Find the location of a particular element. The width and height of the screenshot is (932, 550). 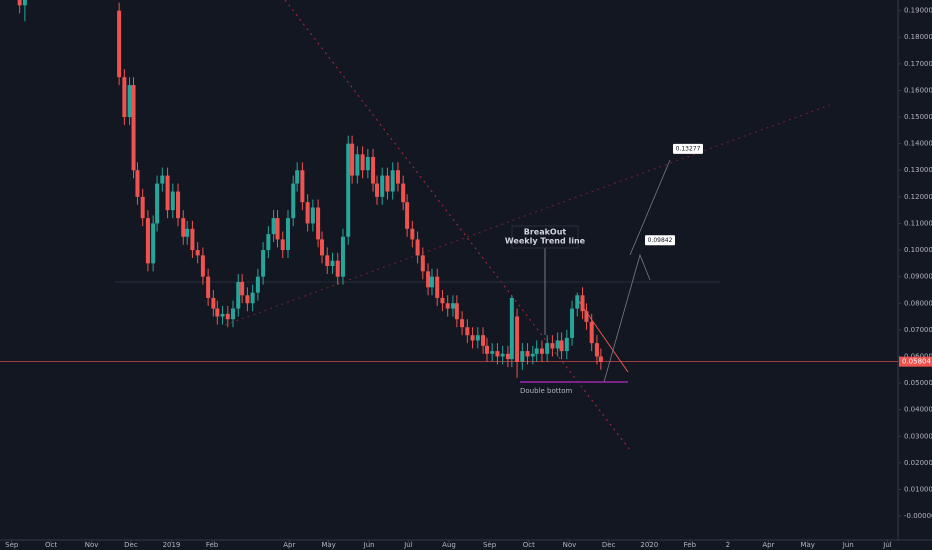

y-tick-label: 0.07000 is located at coordinates (918, 330).